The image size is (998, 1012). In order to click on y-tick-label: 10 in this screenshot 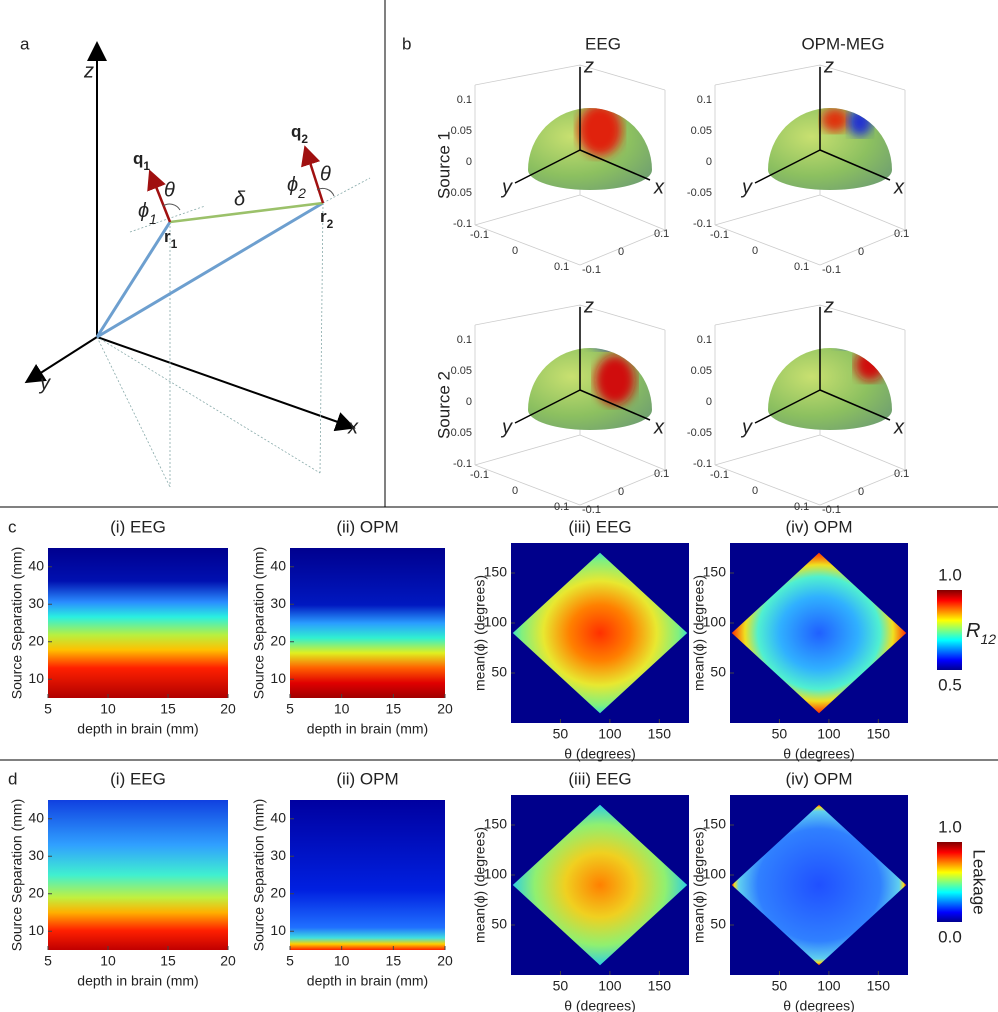, I will do `click(36, 678)`.